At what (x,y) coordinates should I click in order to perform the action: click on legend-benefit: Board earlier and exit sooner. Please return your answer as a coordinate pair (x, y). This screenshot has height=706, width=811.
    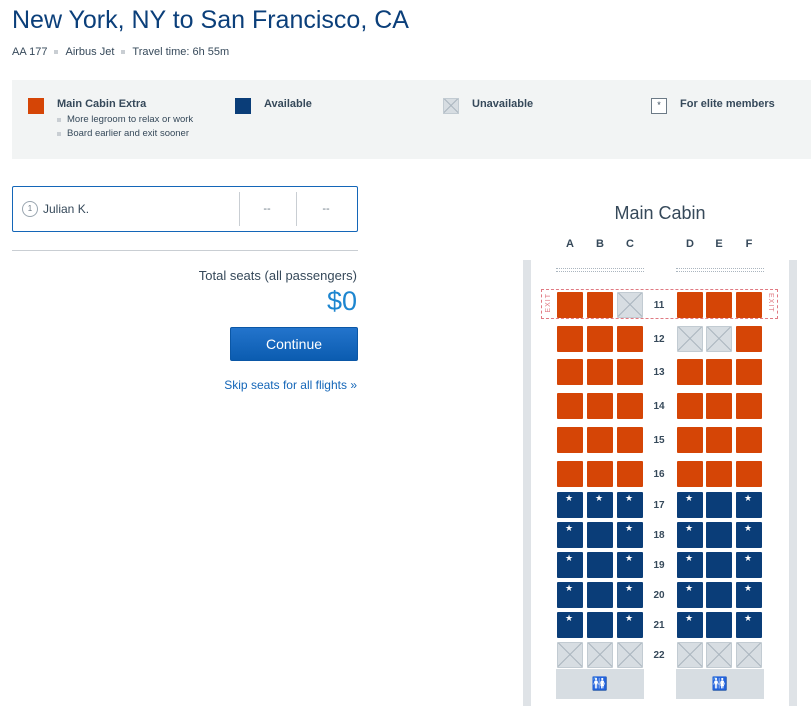
    Looking at the image, I should click on (125, 133).